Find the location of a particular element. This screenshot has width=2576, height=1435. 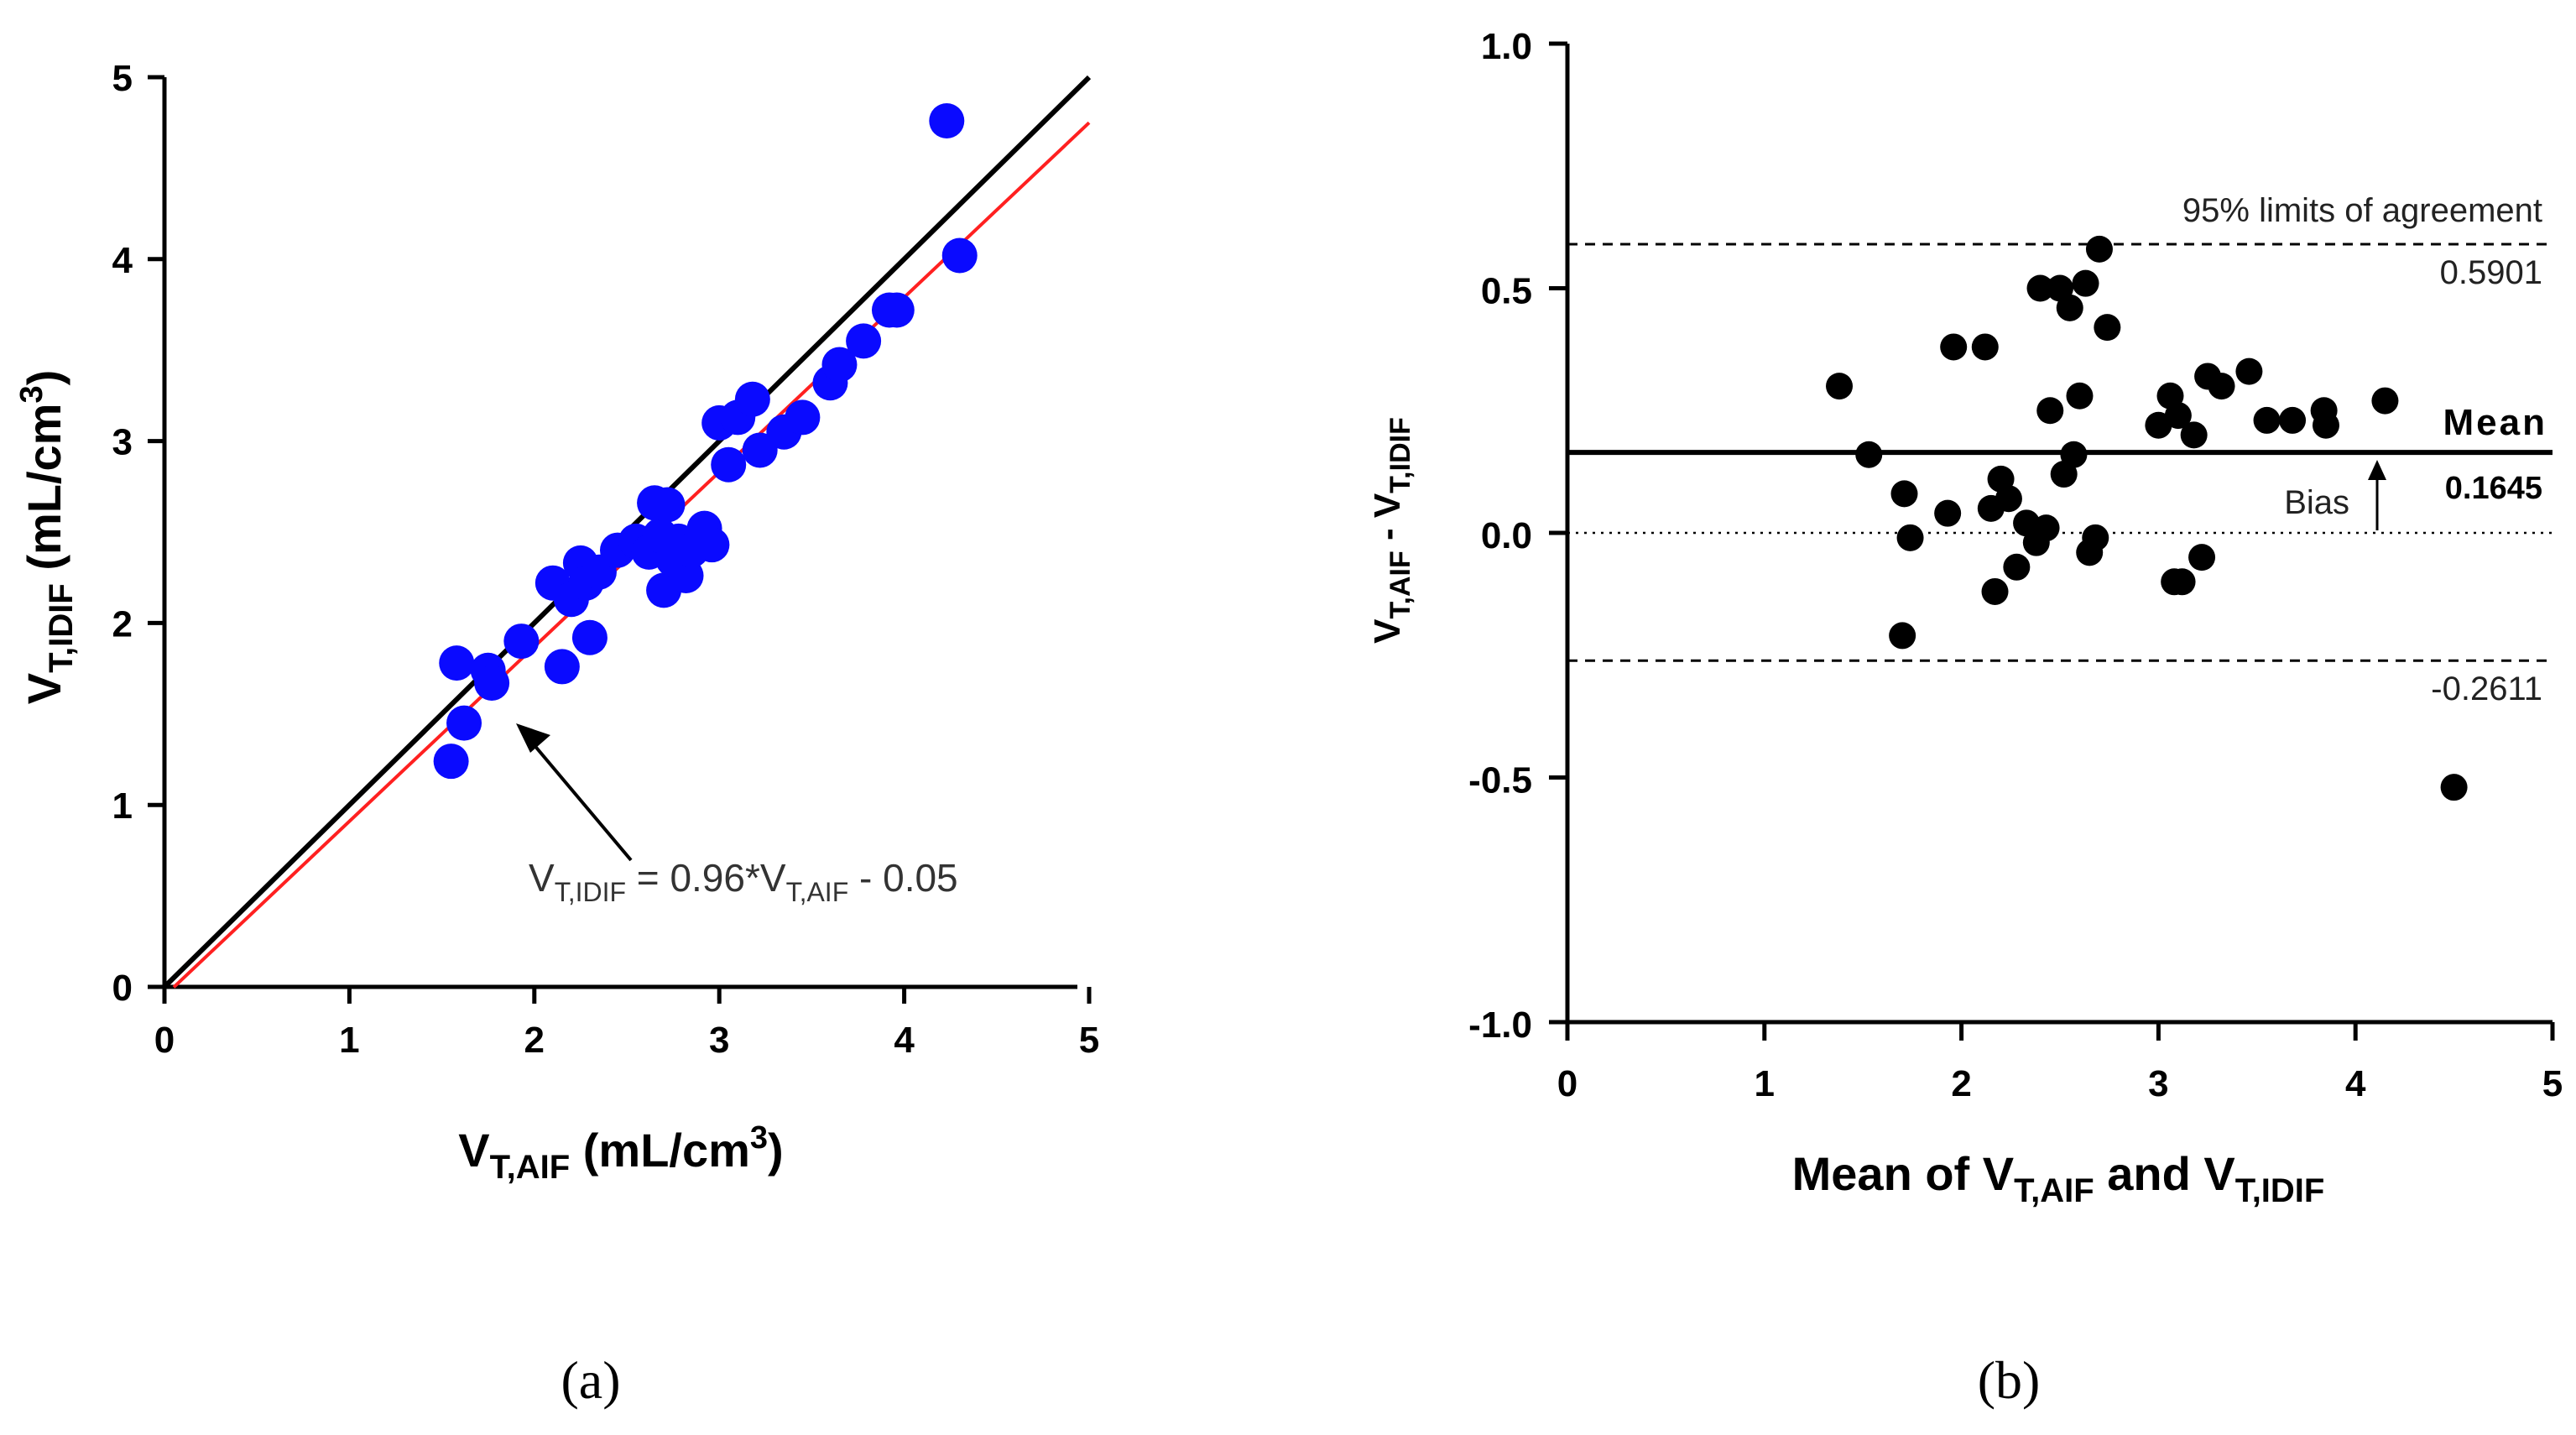

upper-limit-value: 0.5901 is located at coordinates (2491, 272).